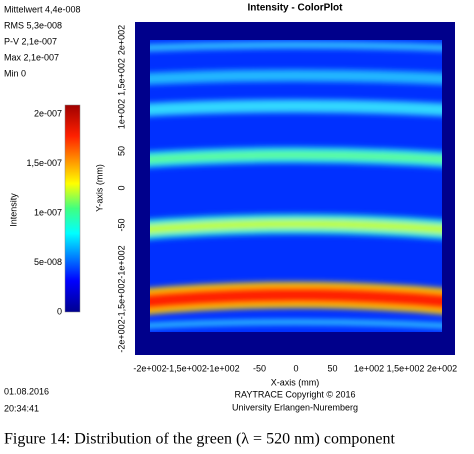 The width and height of the screenshot is (474, 454). I want to click on copyright: RAYTRACE Copyright © 2016, so click(294, 394).